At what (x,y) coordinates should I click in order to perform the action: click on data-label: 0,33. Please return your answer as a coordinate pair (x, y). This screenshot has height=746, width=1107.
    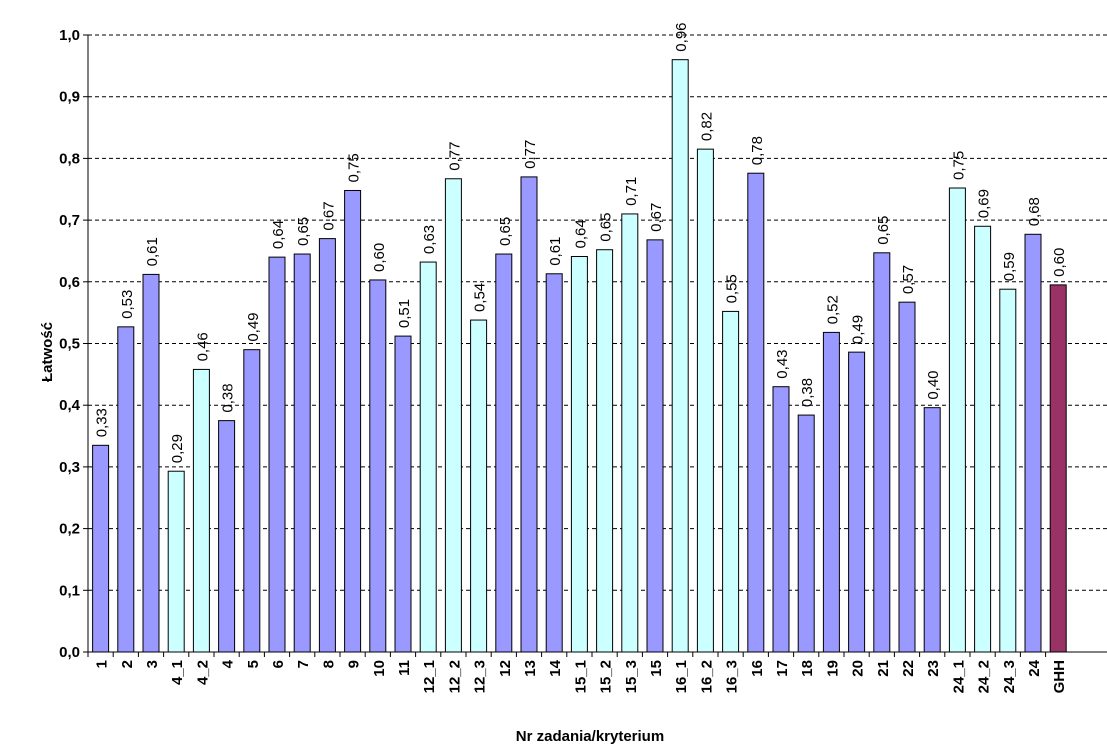
    Looking at the image, I should click on (102, 422).